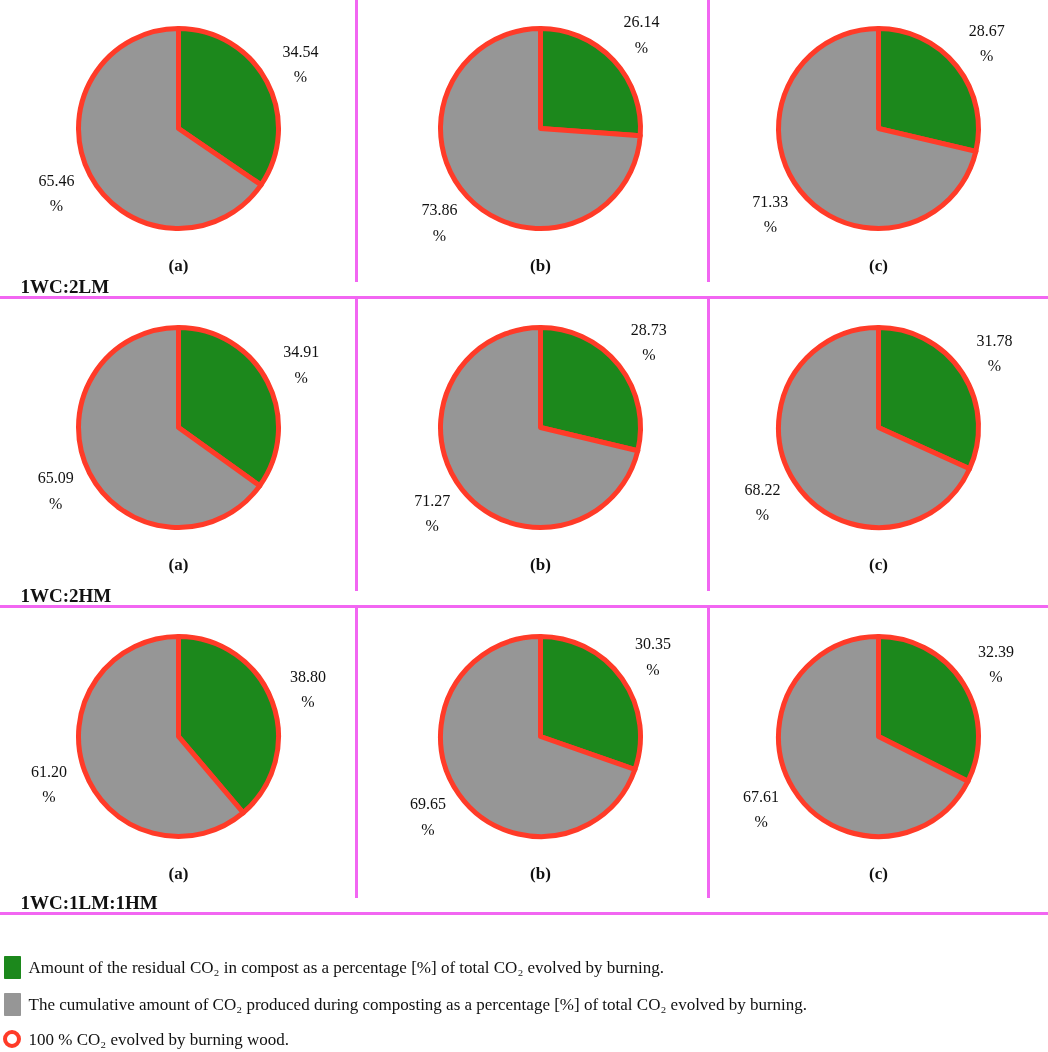 The width and height of the screenshot is (1048, 1052). I want to click on data-label: 71.33 %, so click(770, 214).